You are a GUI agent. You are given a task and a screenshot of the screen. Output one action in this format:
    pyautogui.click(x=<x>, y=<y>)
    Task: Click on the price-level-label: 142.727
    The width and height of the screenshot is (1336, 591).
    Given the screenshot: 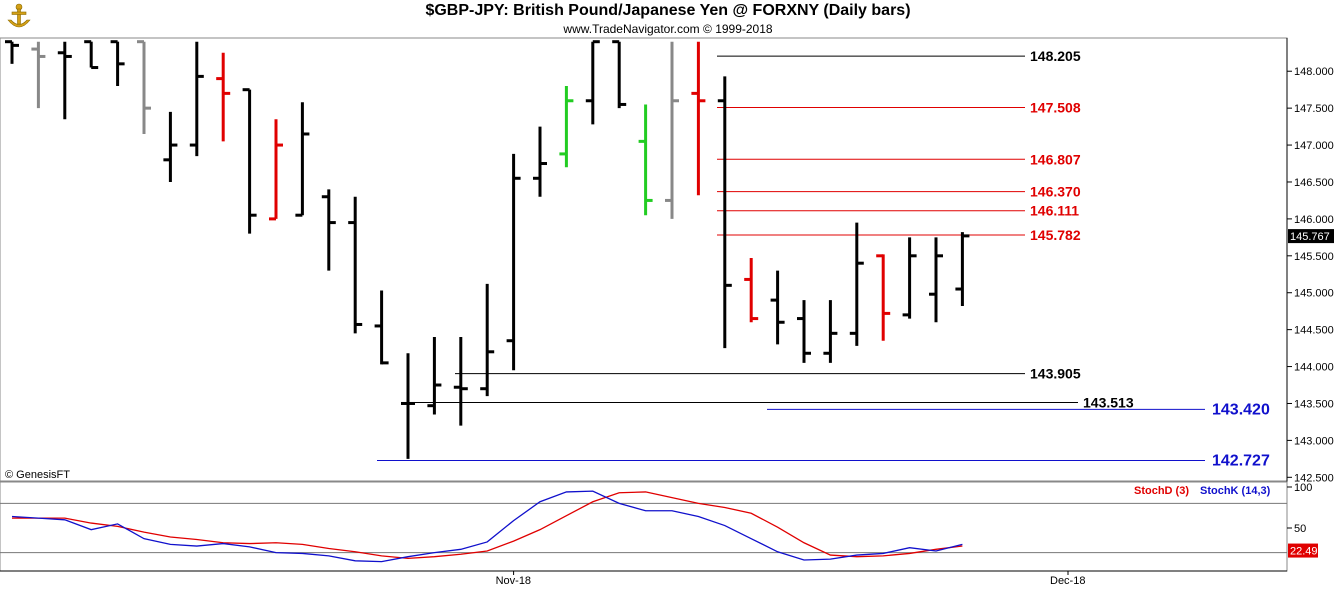 What is the action you would take?
    pyautogui.click(x=1241, y=461)
    